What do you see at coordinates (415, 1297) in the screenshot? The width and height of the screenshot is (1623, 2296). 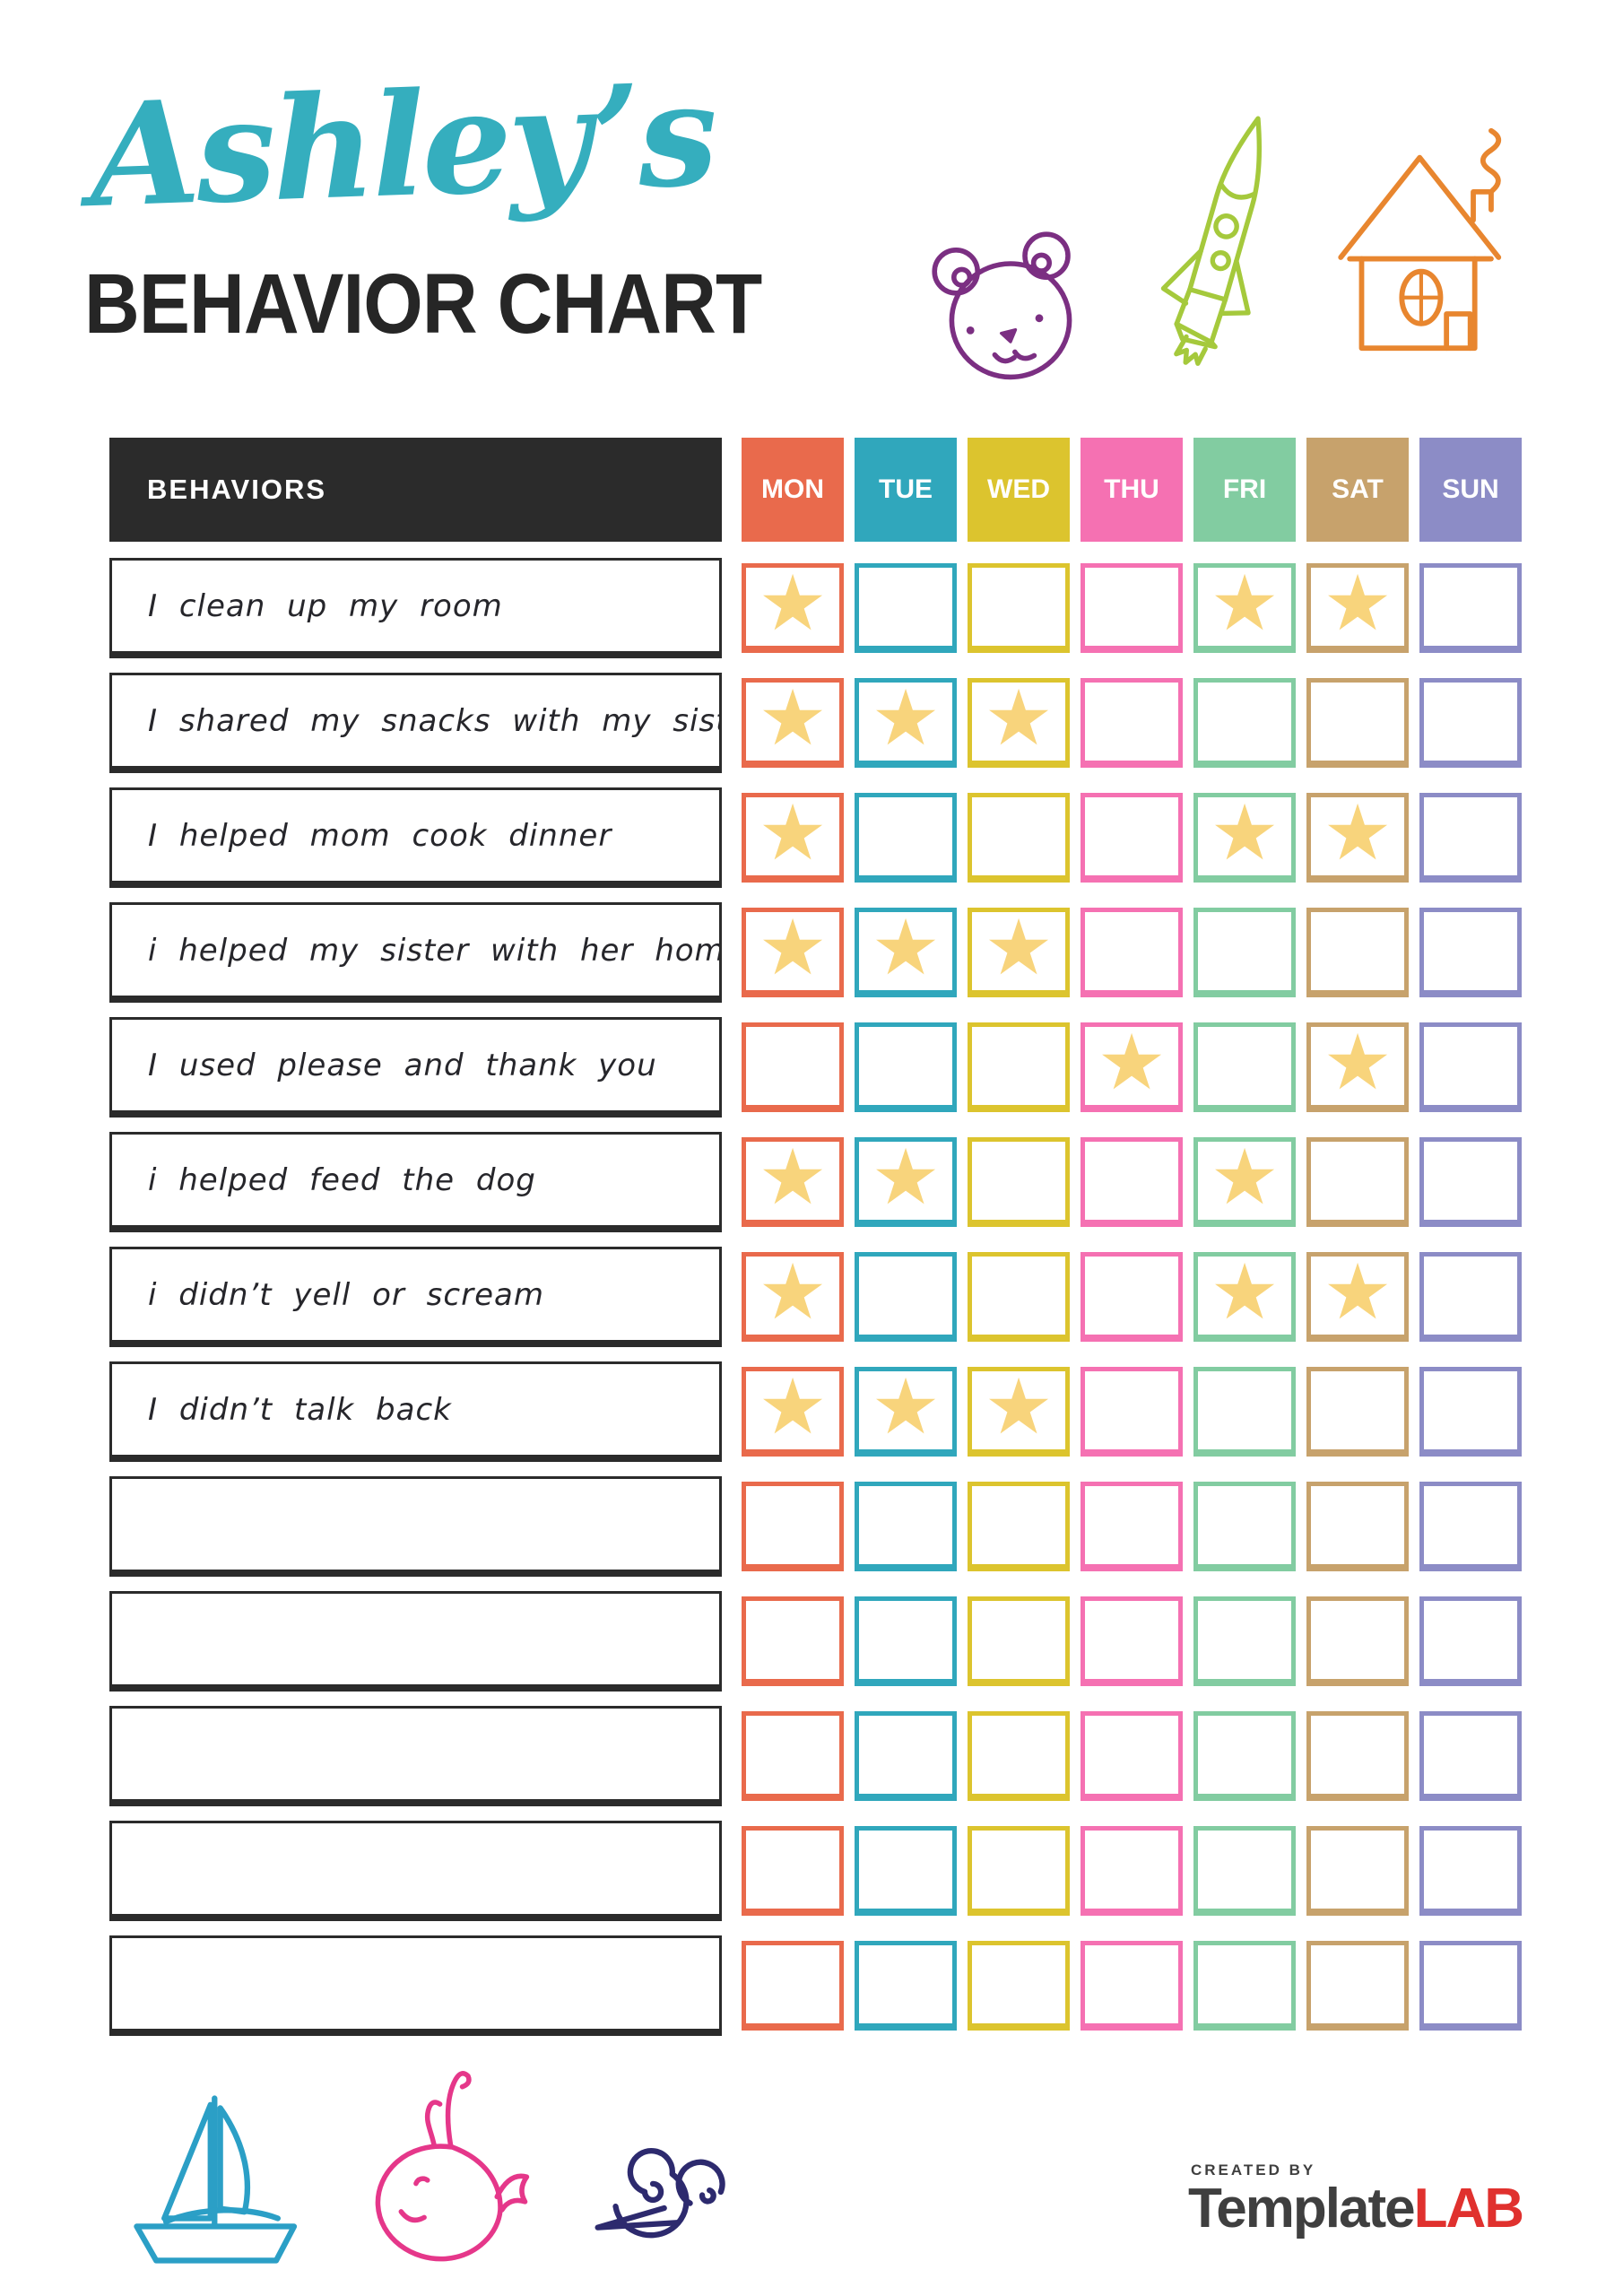 I see `behavior-label: i didn’t yell or scream` at bounding box center [415, 1297].